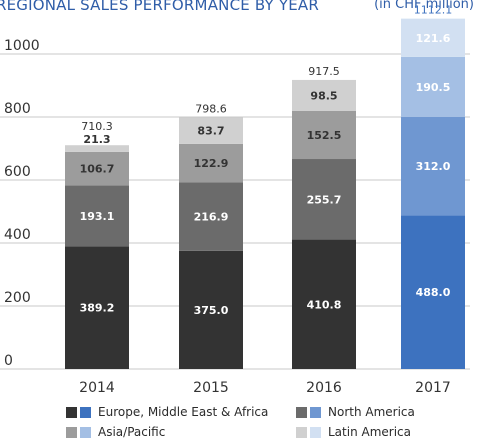 The width and height of the screenshot is (480, 440). What do you see at coordinates (97, 126) in the screenshot?
I see `total-label: 710.3` at bounding box center [97, 126].